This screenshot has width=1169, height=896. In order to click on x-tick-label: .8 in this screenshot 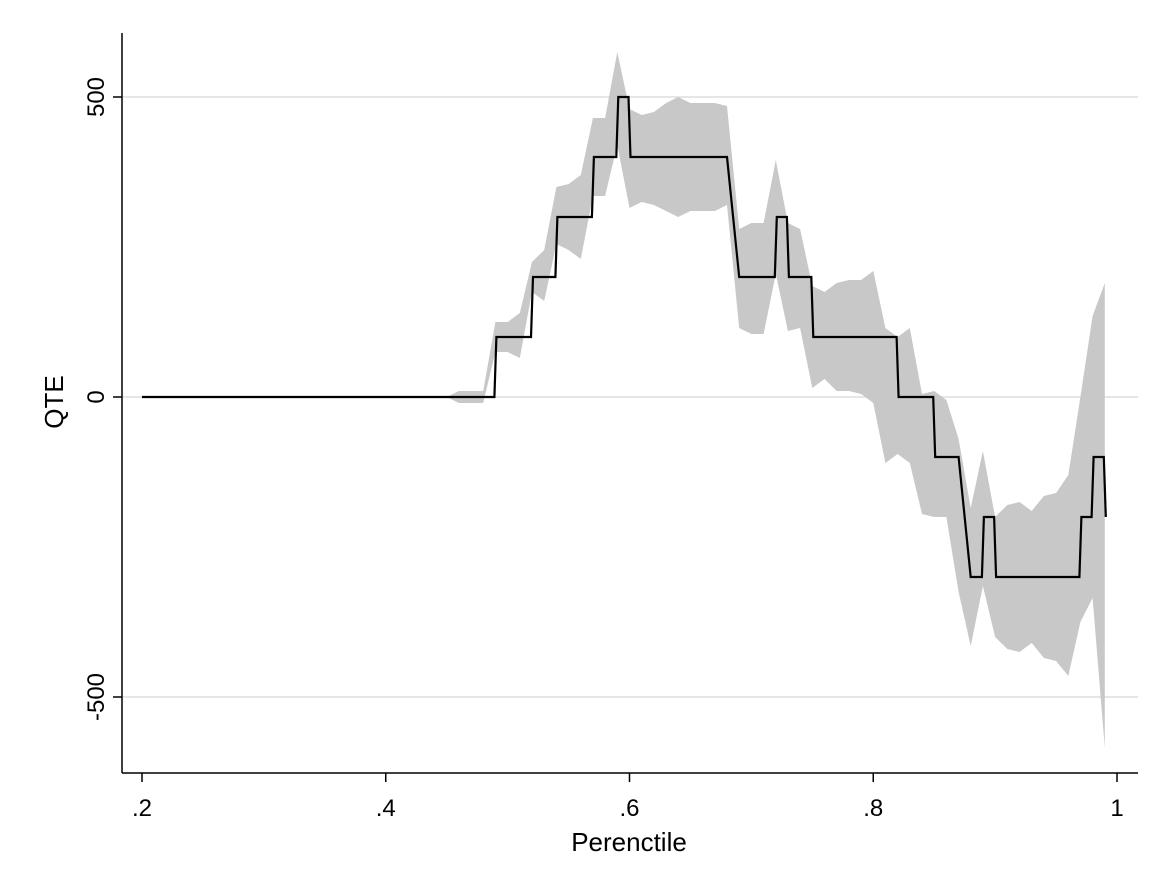, I will do `click(873, 808)`.